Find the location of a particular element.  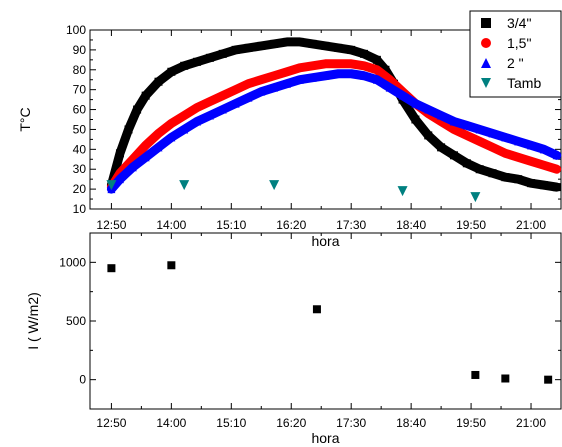

x-tick-label: 17:30 is located at coordinates (351, 225).